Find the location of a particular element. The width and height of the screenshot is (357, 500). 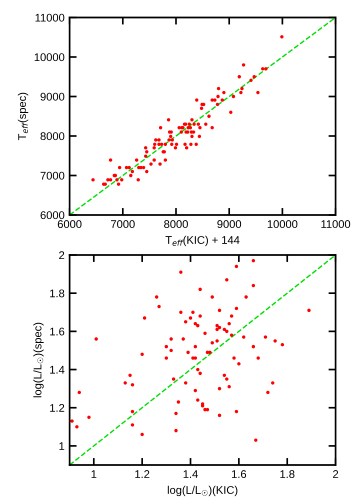

y-tick-label: 6000 is located at coordinates (52, 215).